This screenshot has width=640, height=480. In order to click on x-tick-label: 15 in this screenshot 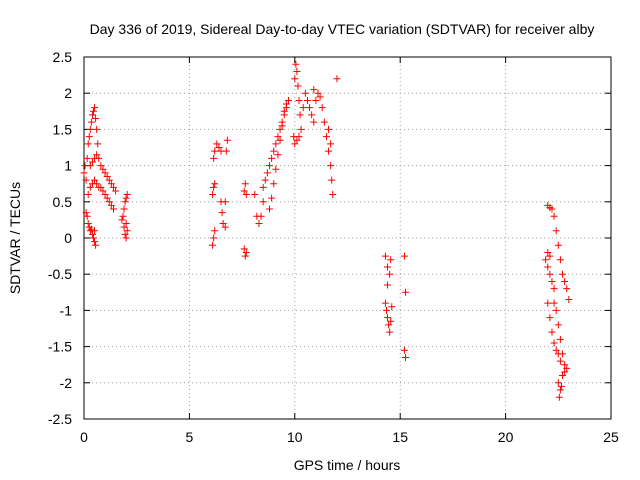, I will do `click(400, 437)`.